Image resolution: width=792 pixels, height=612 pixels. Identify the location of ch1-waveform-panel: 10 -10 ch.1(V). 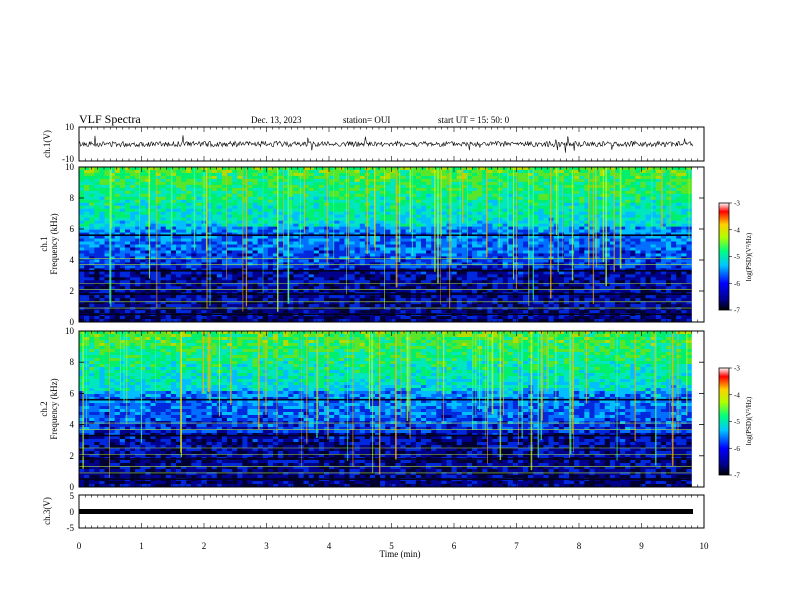
(373, 143).